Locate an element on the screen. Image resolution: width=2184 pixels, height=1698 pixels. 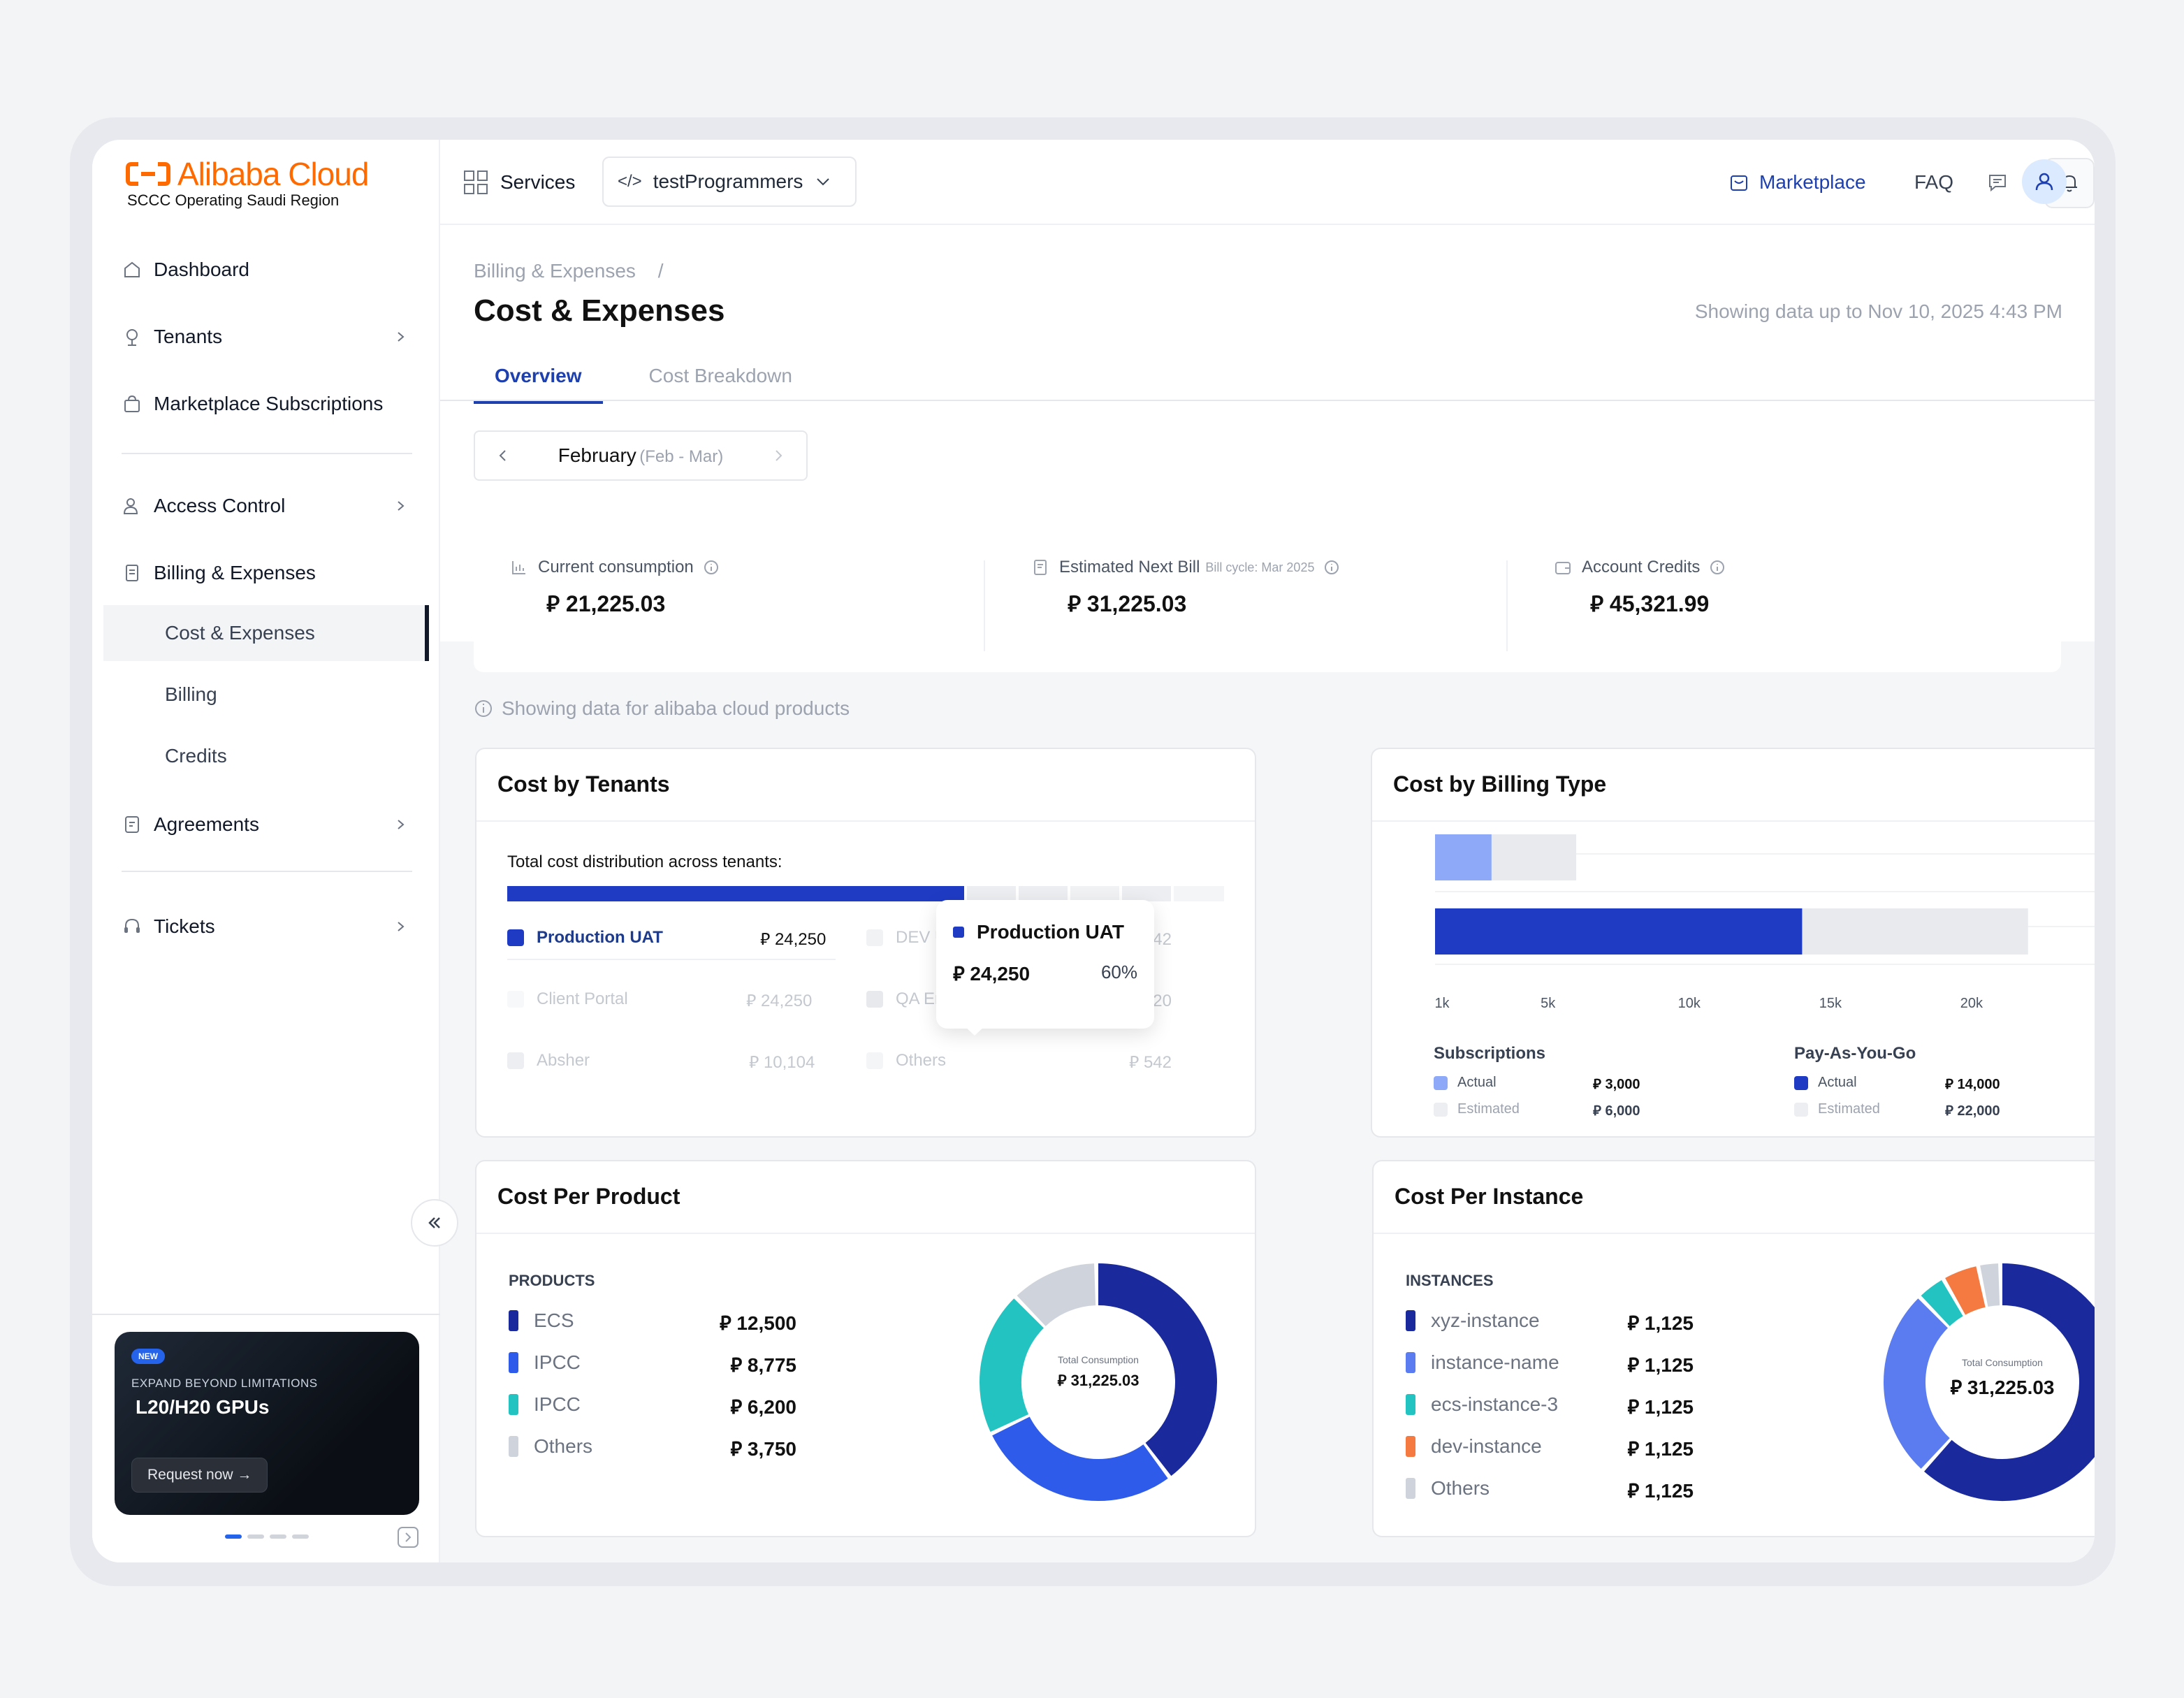
bar-segment-absher is located at coordinates (1146, 893).